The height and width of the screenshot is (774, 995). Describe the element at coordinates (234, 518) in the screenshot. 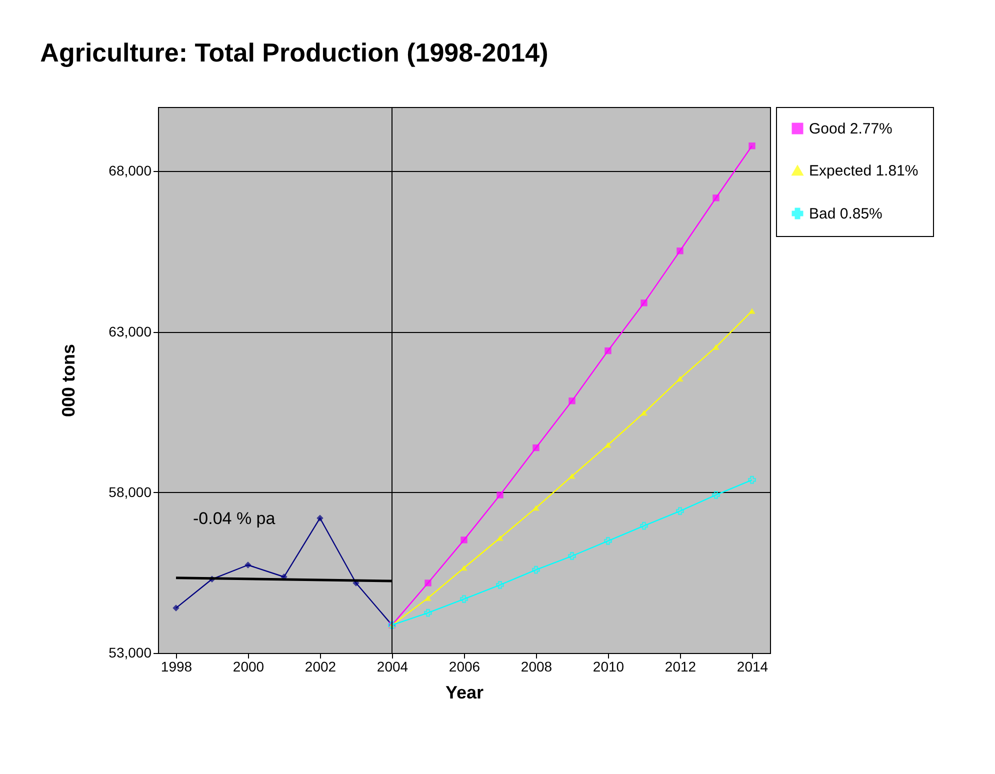

I see `annotation: -0.04 % pa` at that location.